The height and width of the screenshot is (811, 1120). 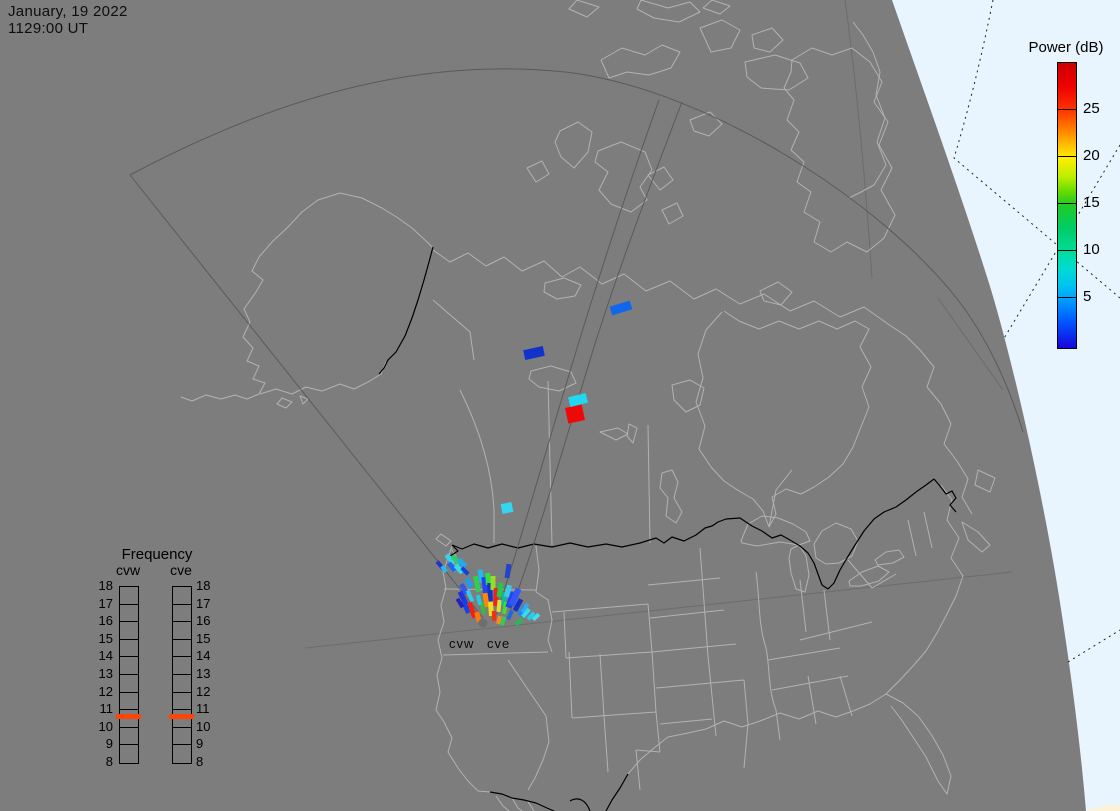 I want to click on arctic-islands, so click(x=667, y=112).